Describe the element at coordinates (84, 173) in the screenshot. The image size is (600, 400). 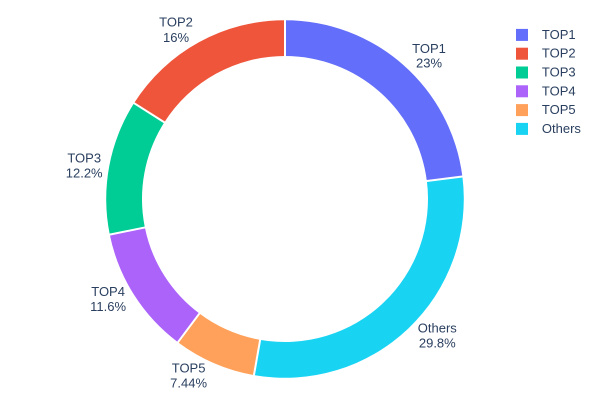
I see `svg-text: 12.2%` at that location.